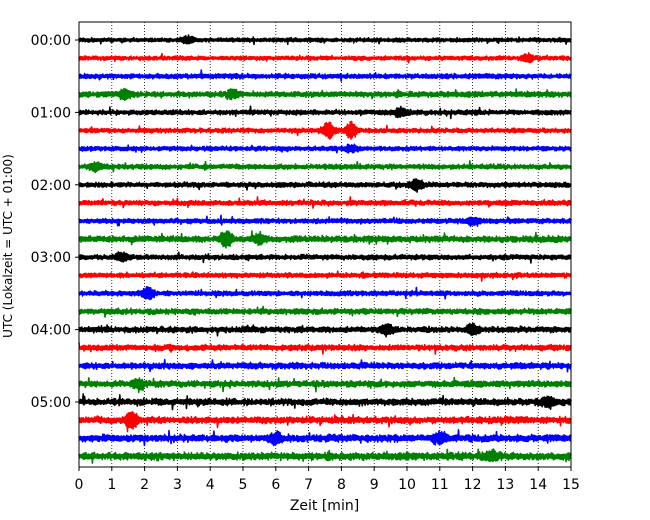 This screenshot has height=520, width=650. What do you see at coordinates (177, 485) in the screenshot?
I see `x-tick-label: 3` at bounding box center [177, 485].